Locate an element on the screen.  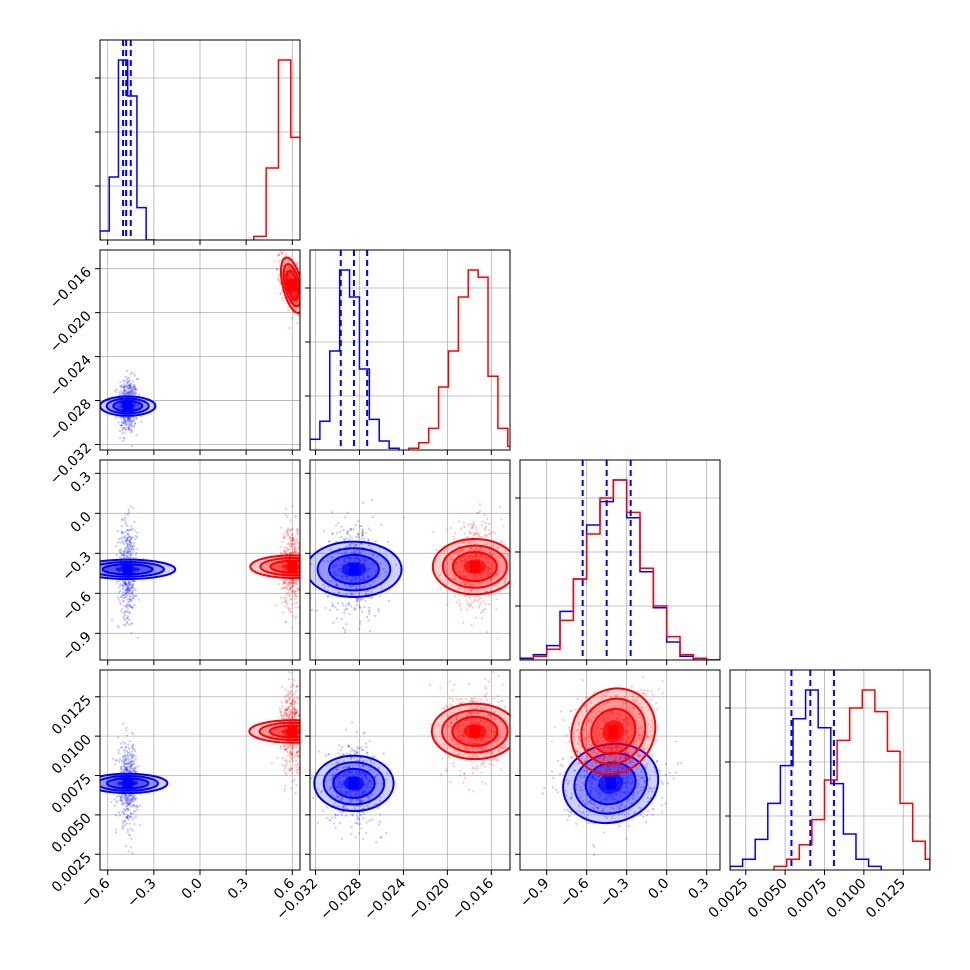
x-tick-label: −0.020 is located at coordinates (429, 900).